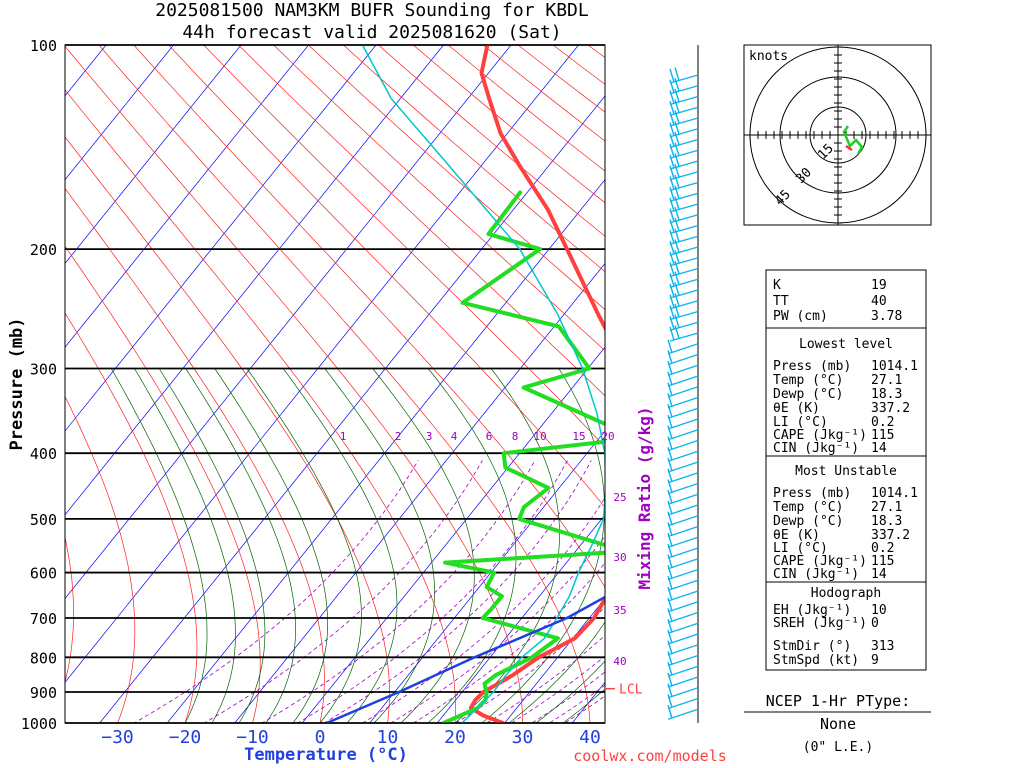  I want to click on sreh-value: 0, so click(875, 623).